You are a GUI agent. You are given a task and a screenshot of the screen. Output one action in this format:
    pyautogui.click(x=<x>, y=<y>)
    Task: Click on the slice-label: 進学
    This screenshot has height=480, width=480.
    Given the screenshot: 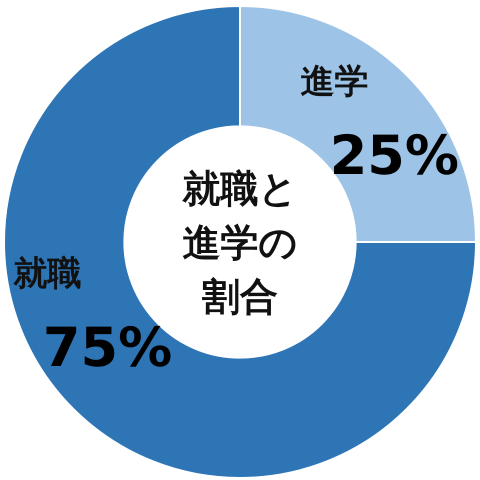 What is the action you would take?
    pyautogui.click(x=334, y=82)
    